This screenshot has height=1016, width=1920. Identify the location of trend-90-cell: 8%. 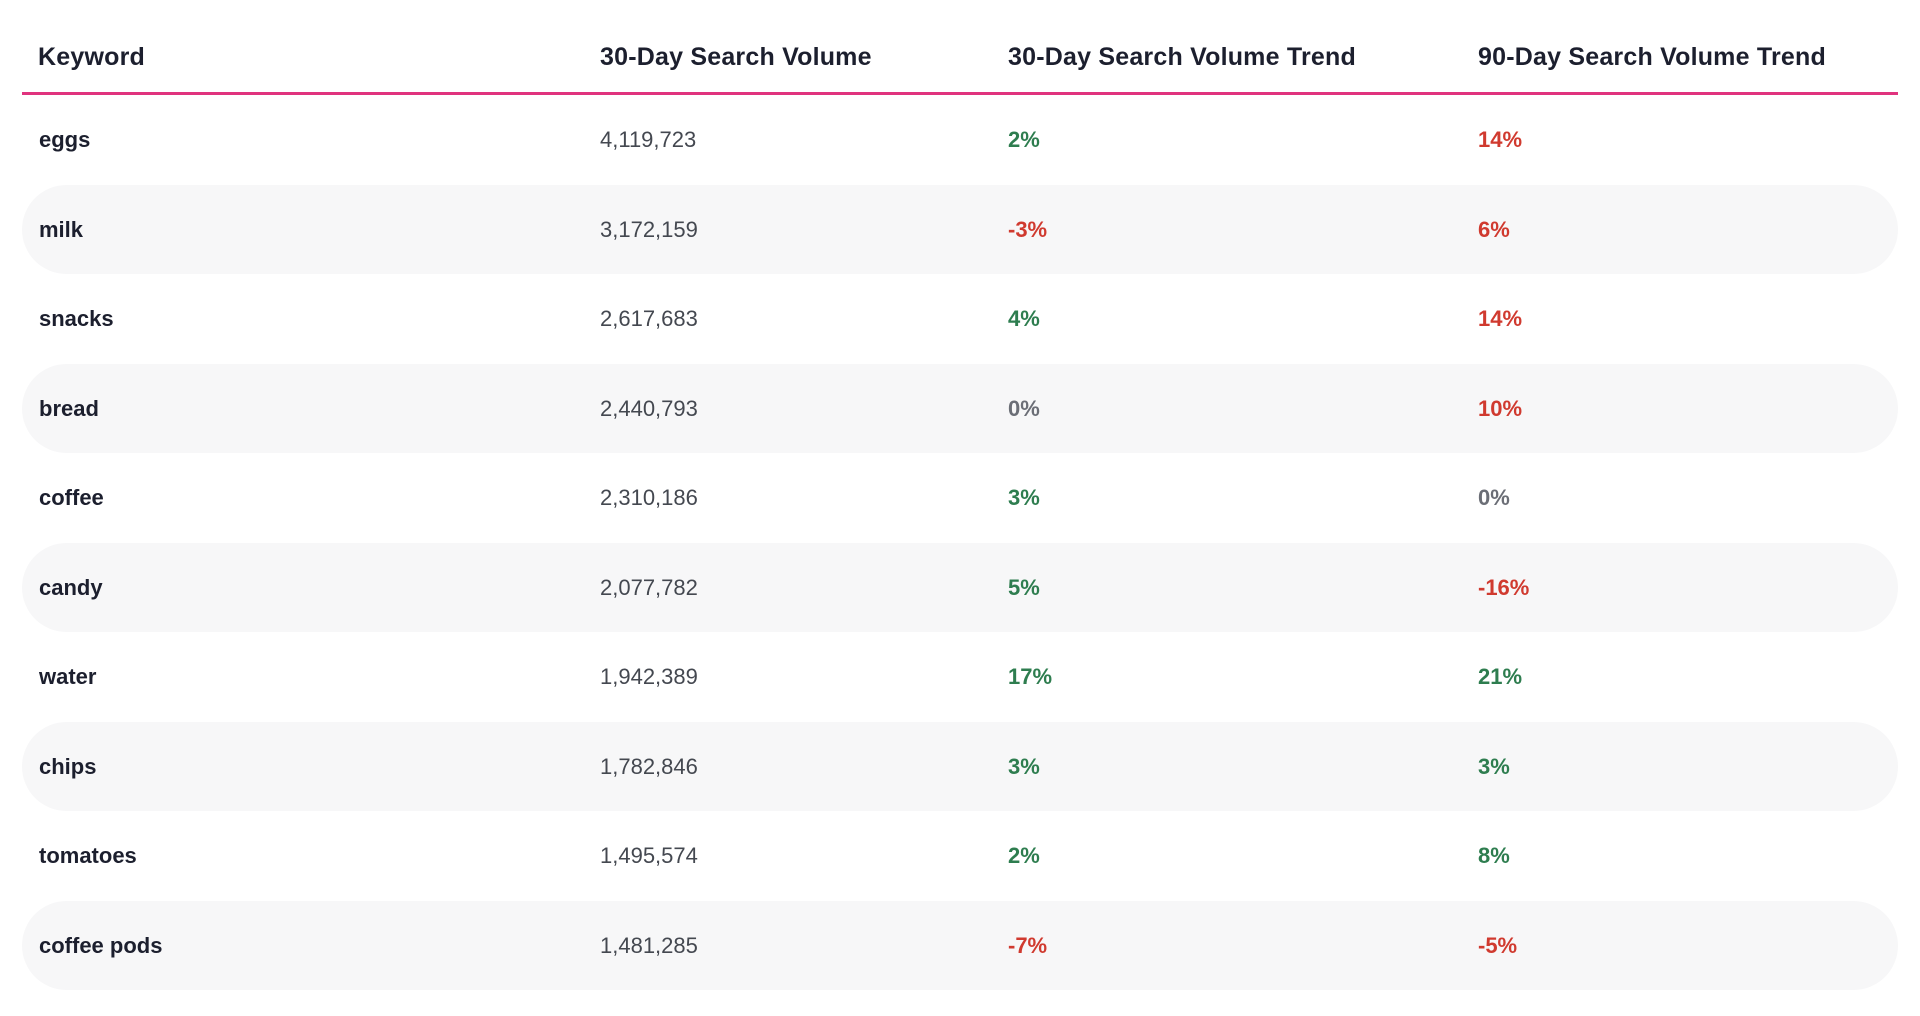
(1494, 855).